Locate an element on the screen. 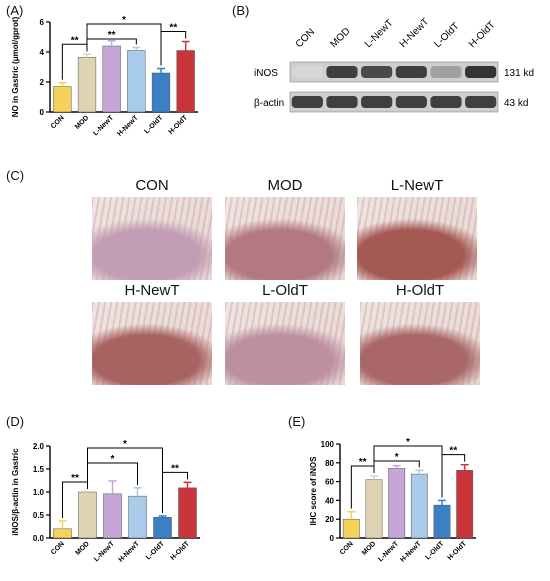 The height and width of the screenshot is (581, 550). panel-label-d: (D) is located at coordinates (15, 421).